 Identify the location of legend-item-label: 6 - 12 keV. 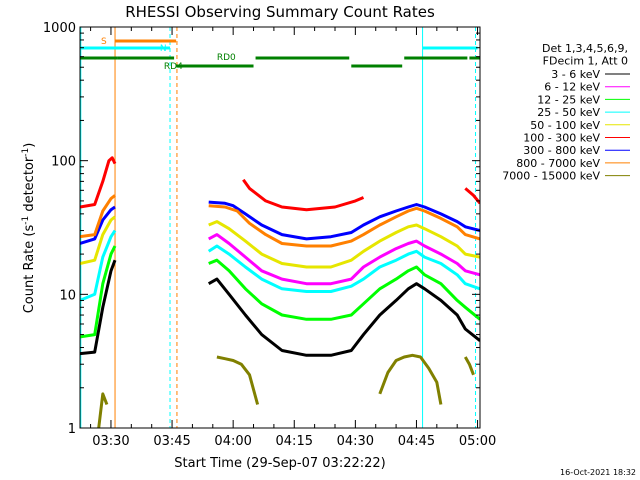
(572, 87).